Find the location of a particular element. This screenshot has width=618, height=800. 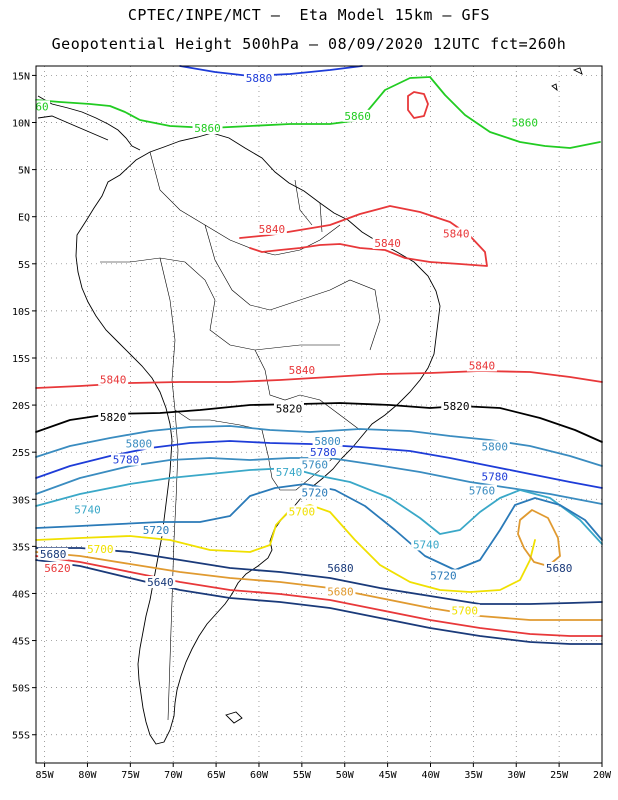

lat-tick-label: 55S is located at coordinates (21, 736).